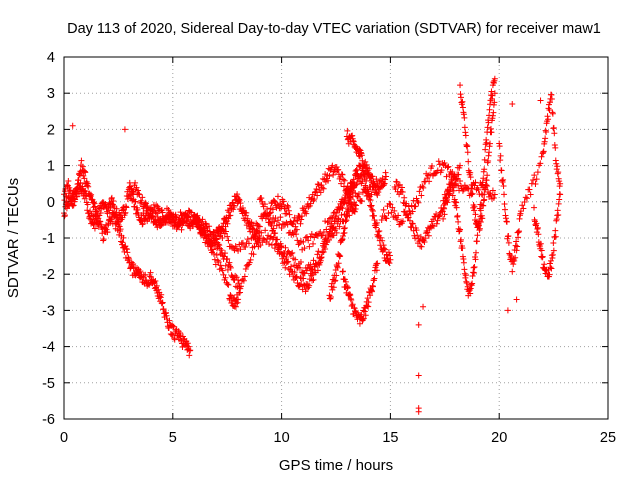  Describe the element at coordinates (48, 384) in the screenshot. I see `y-tick-label: -5` at that location.